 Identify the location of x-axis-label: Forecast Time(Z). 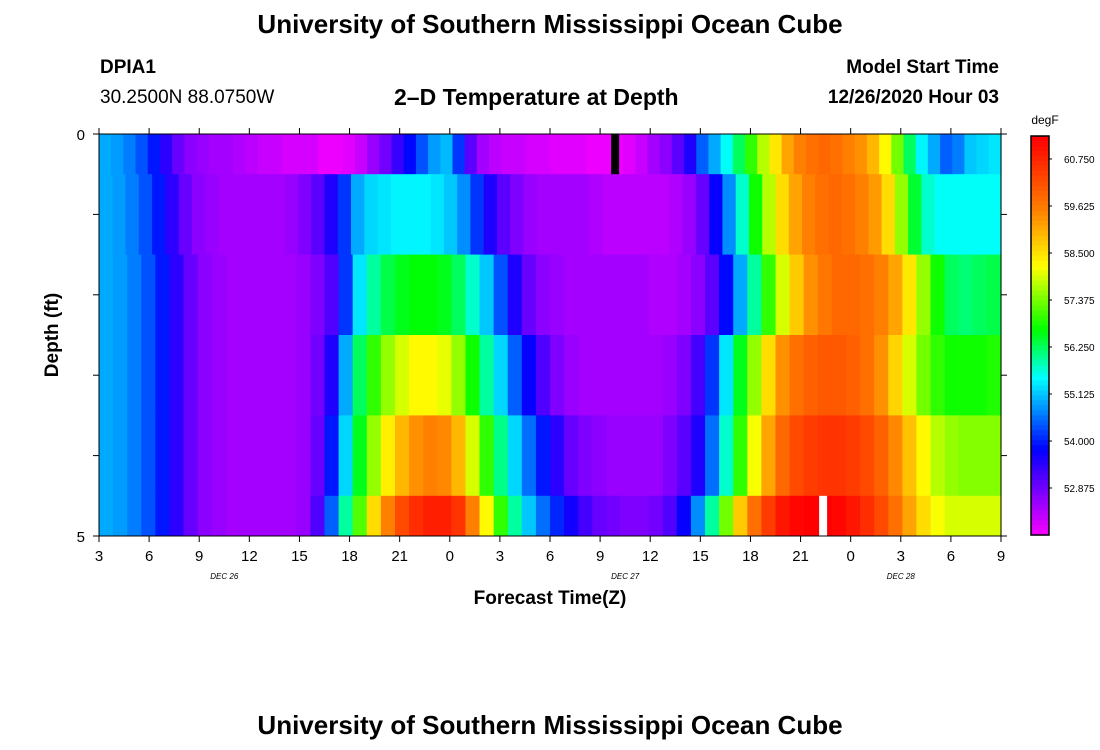
(550, 598).